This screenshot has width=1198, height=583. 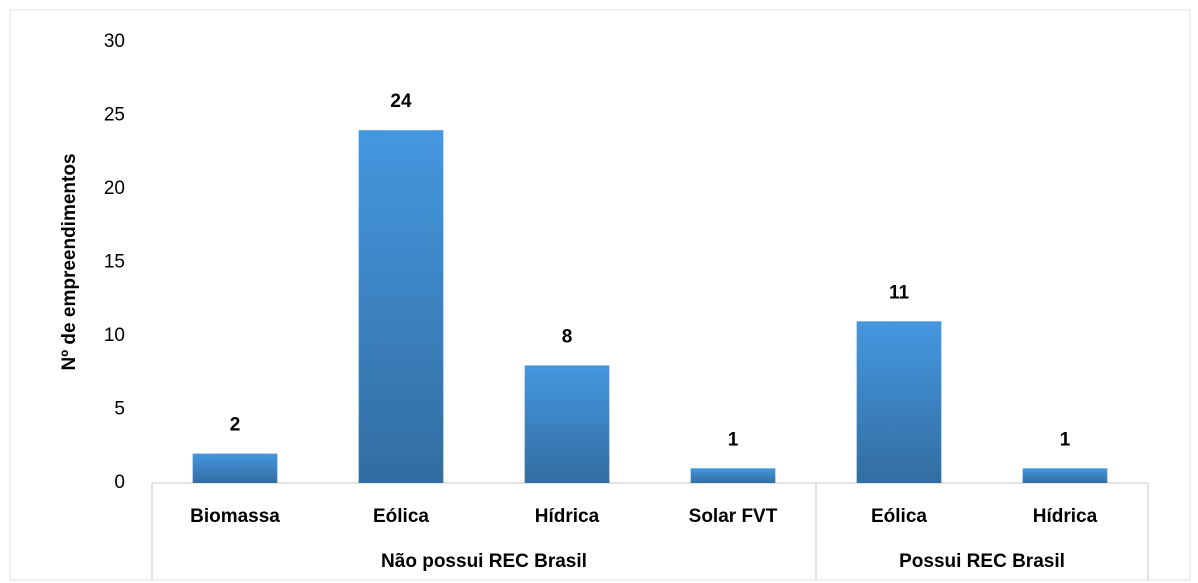 I want to click on data-label: 2, so click(x=235, y=425).